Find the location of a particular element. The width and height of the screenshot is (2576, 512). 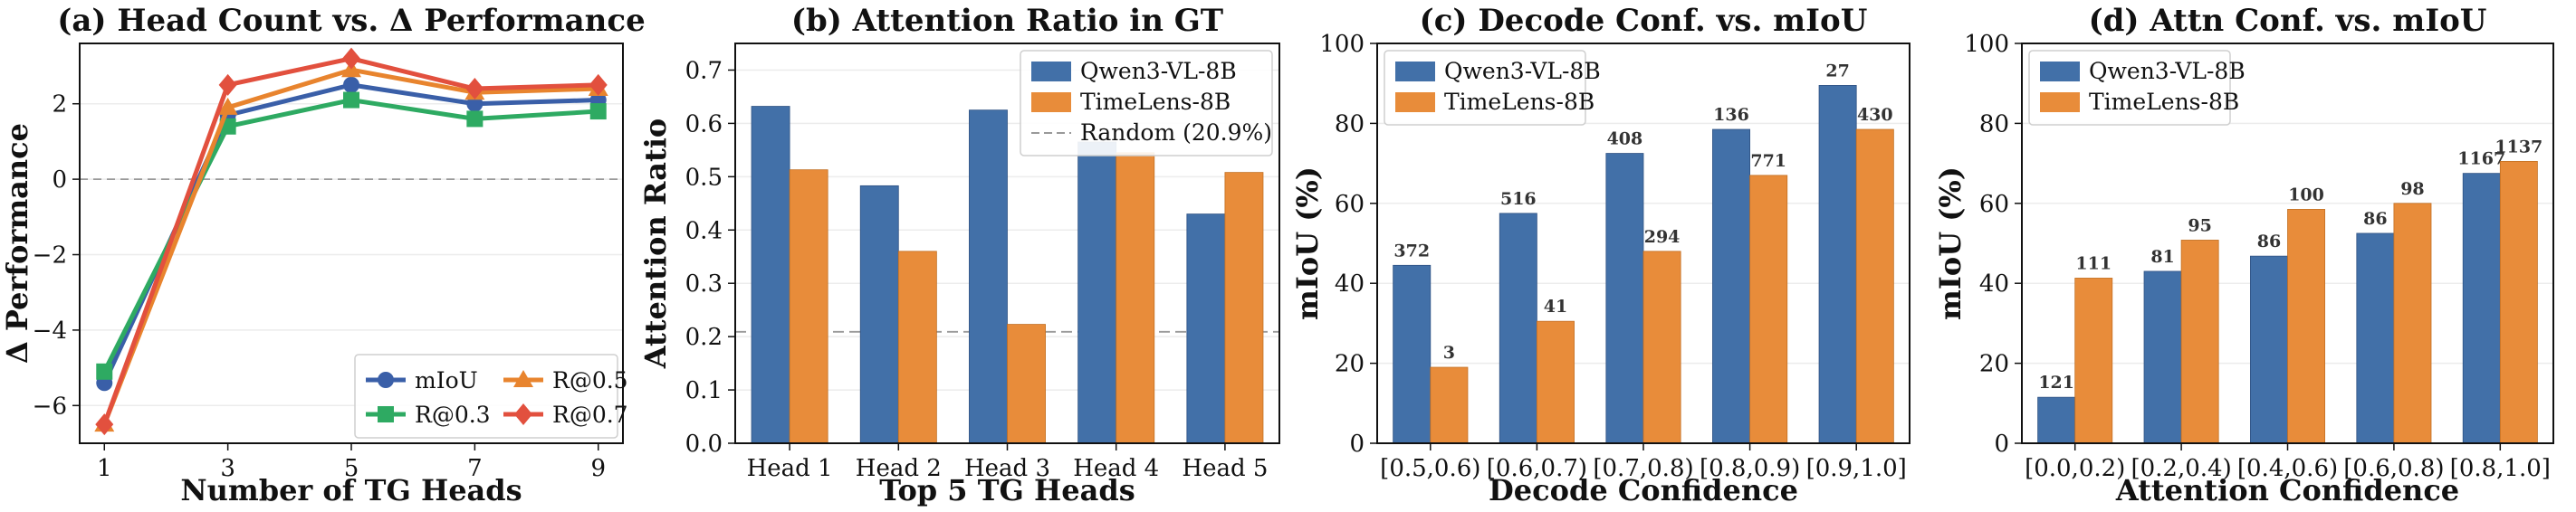

x-tick-label: 5 is located at coordinates (351, 468).